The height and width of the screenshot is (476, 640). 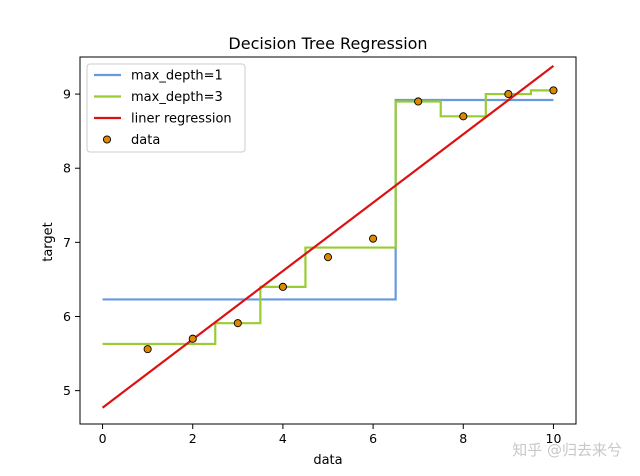 I want to click on legend-label: max_depth=1, so click(x=177, y=76).